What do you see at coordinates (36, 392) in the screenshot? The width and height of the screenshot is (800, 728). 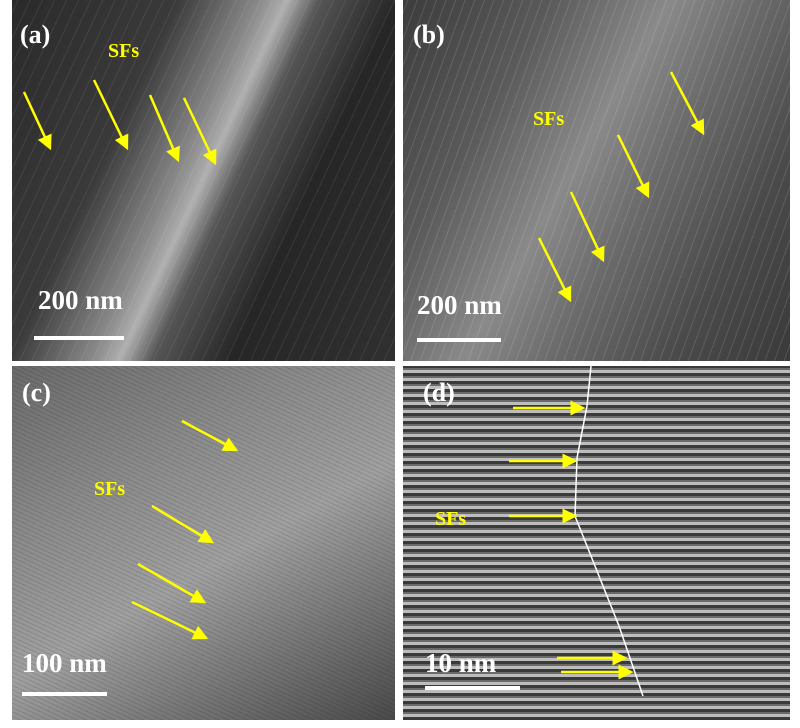 I see `panel-label: (c)` at bounding box center [36, 392].